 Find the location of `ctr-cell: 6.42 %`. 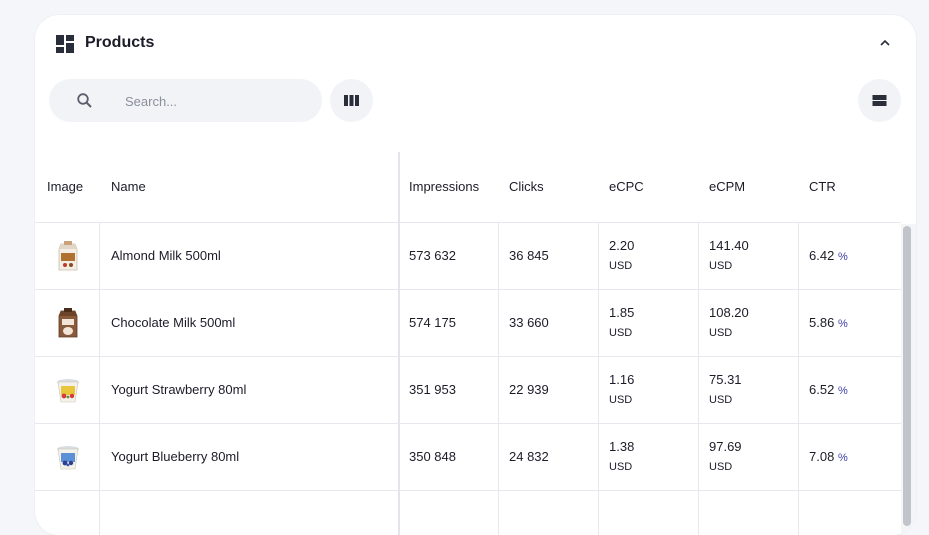

ctr-cell: 6.42 % is located at coordinates (828, 255).